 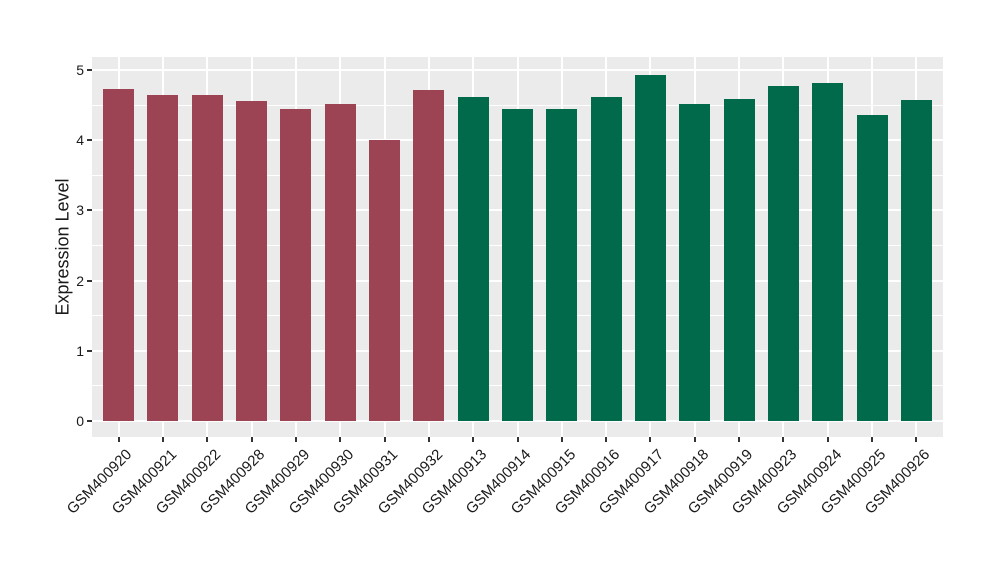 I want to click on bar-GSM400915, so click(x=562, y=264).